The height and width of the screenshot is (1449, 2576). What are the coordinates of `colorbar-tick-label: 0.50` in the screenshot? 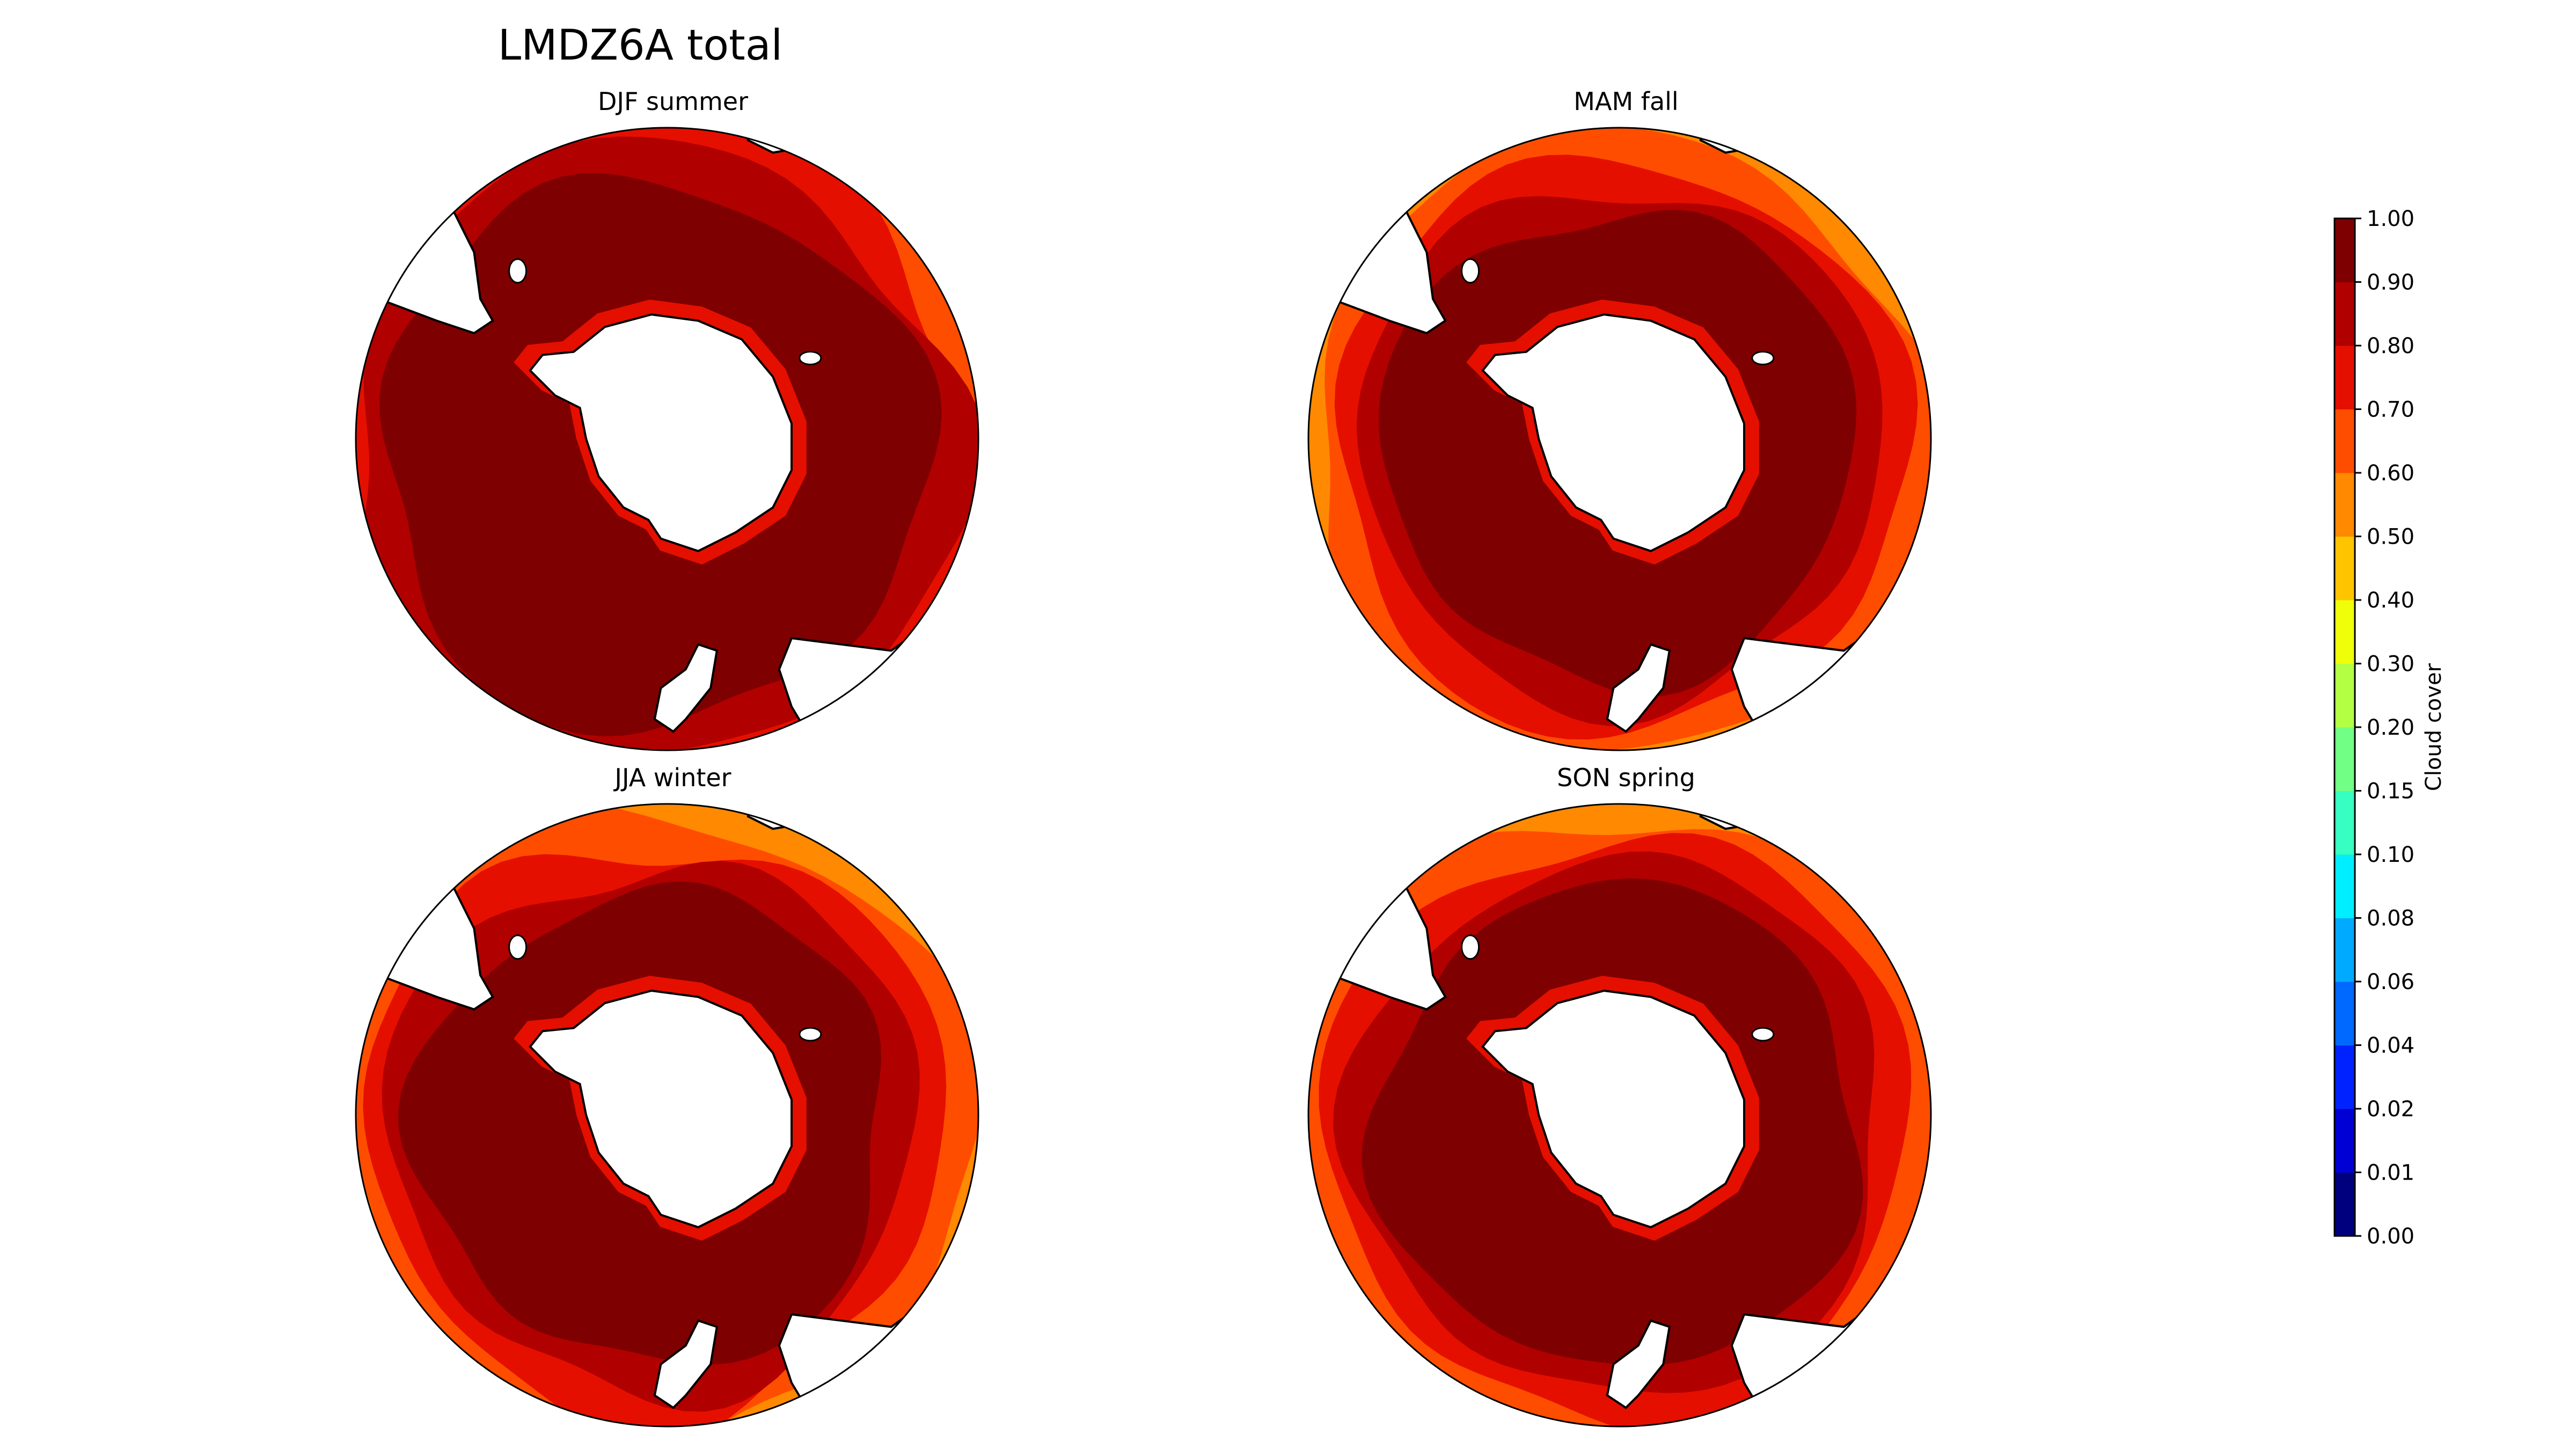 It's located at (2390, 537).